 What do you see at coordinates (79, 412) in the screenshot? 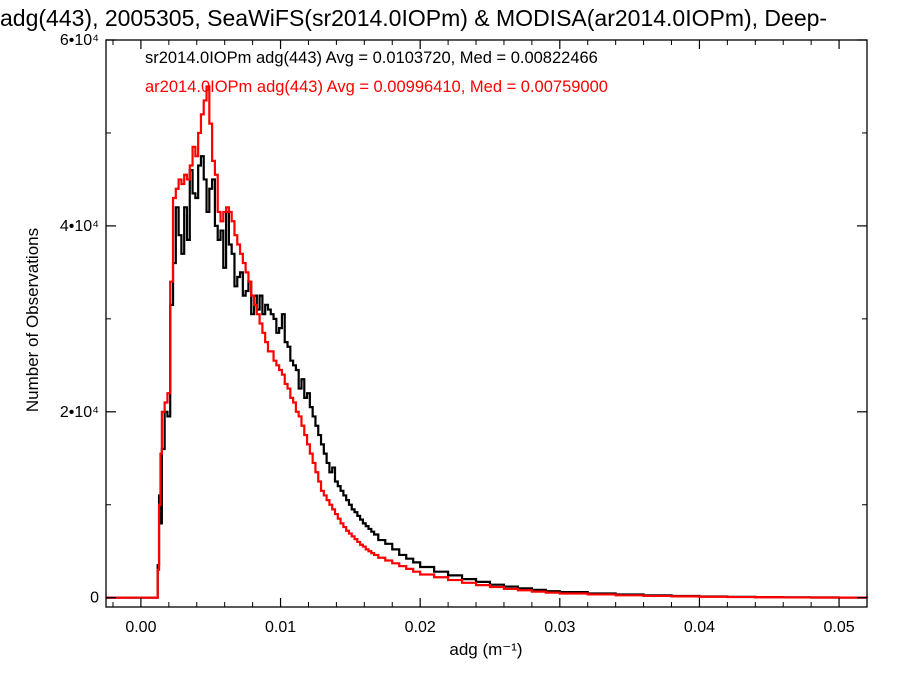
I see `y-tick-label: 2•10⁴` at bounding box center [79, 412].